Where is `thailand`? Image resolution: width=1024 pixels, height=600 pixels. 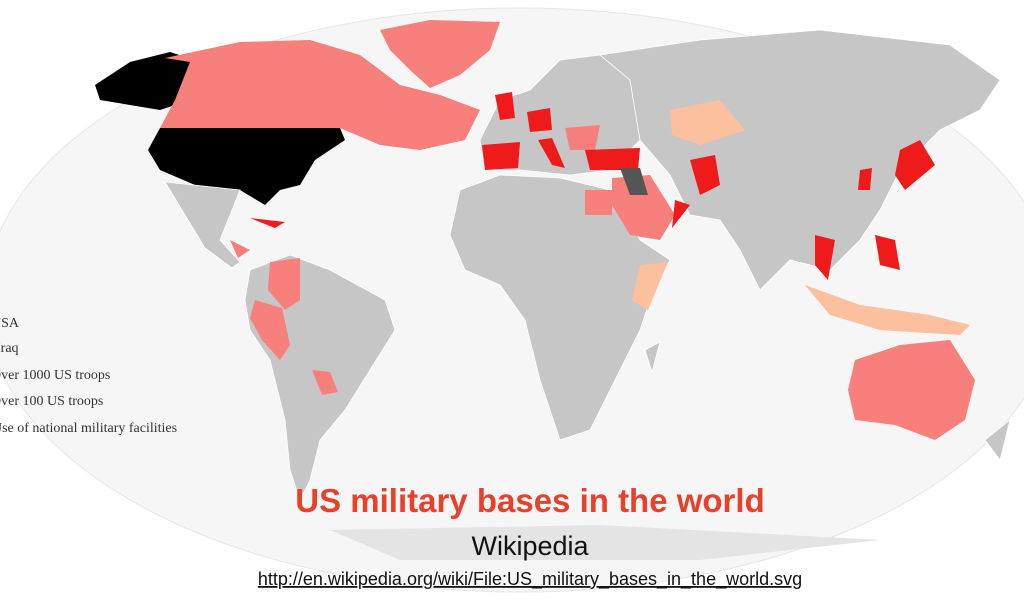 thailand is located at coordinates (825, 257).